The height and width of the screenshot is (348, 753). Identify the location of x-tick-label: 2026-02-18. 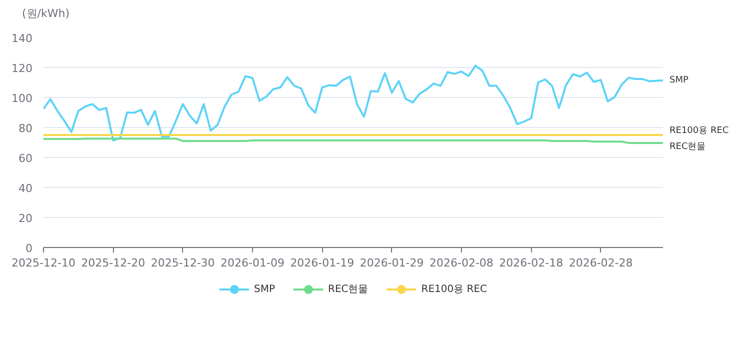
(531, 263).